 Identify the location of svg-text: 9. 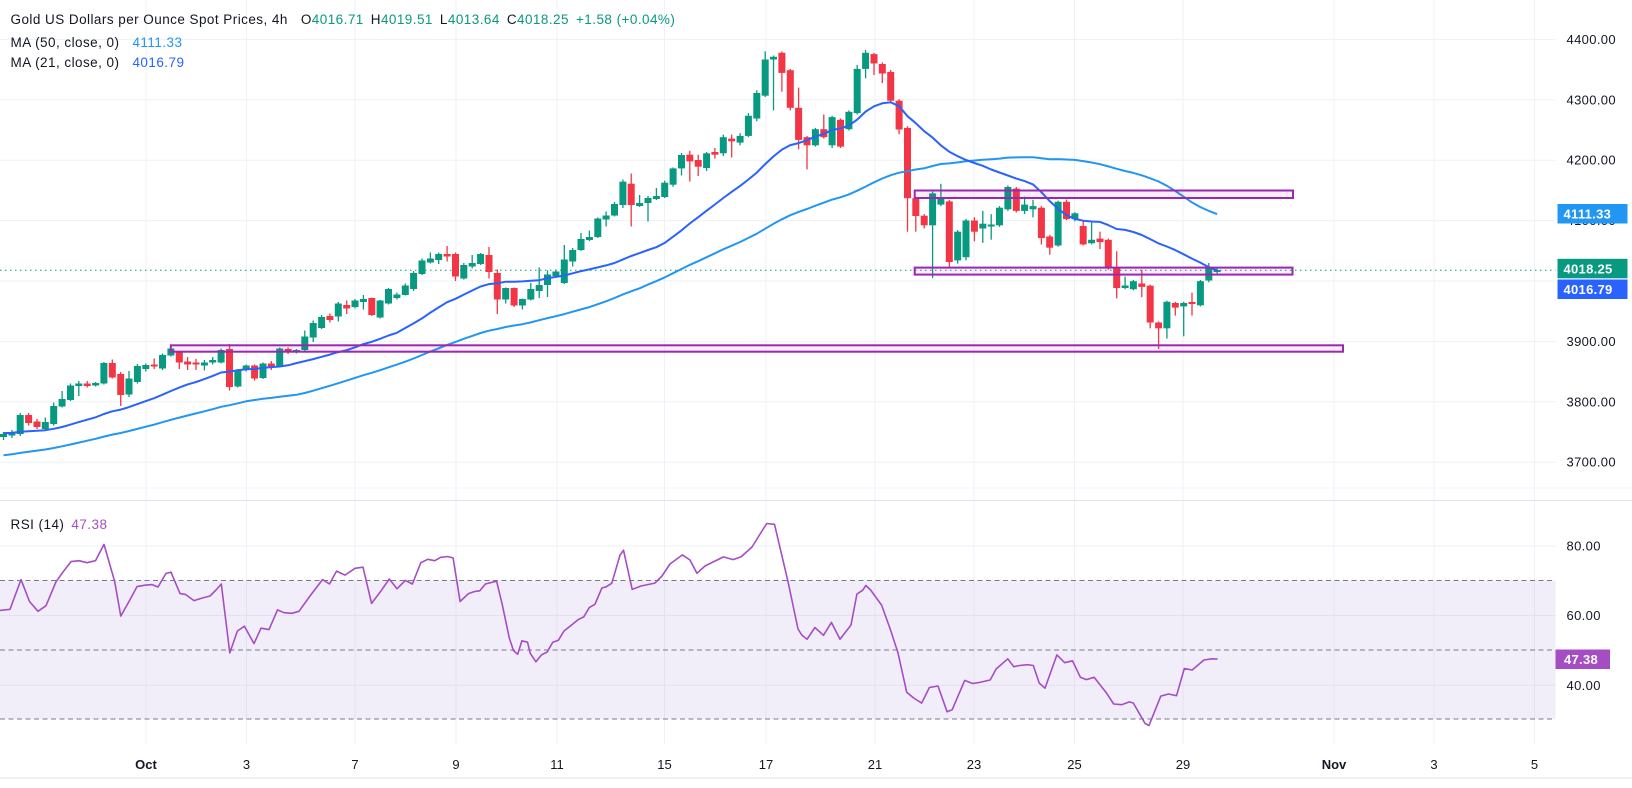
(455, 764).